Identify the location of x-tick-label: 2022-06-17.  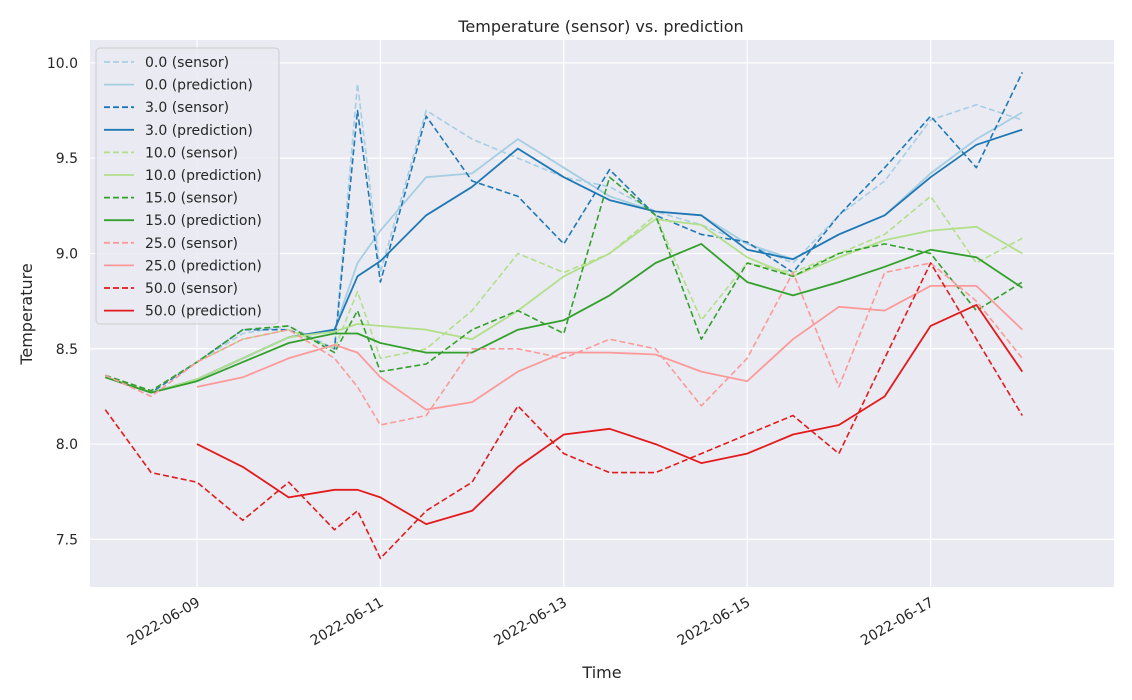
(897, 622).